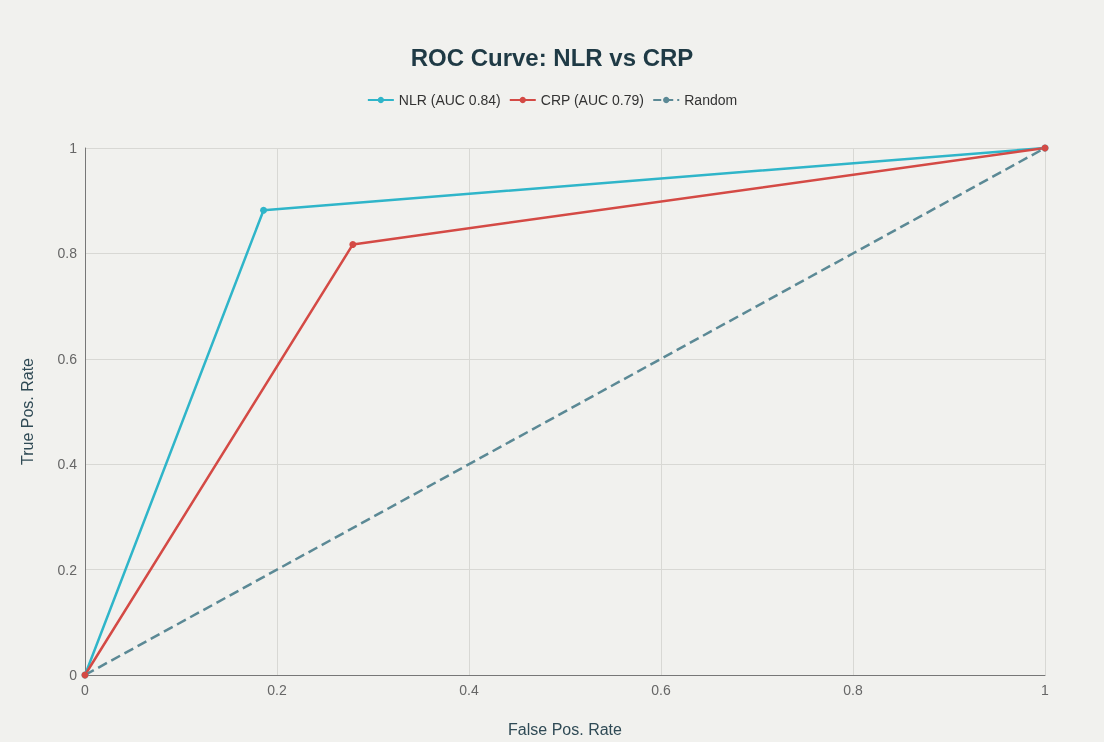 Image resolution: width=1104 pixels, height=742 pixels. What do you see at coordinates (277, 690) in the screenshot?
I see `x-tick-label: 0.2` at bounding box center [277, 690].